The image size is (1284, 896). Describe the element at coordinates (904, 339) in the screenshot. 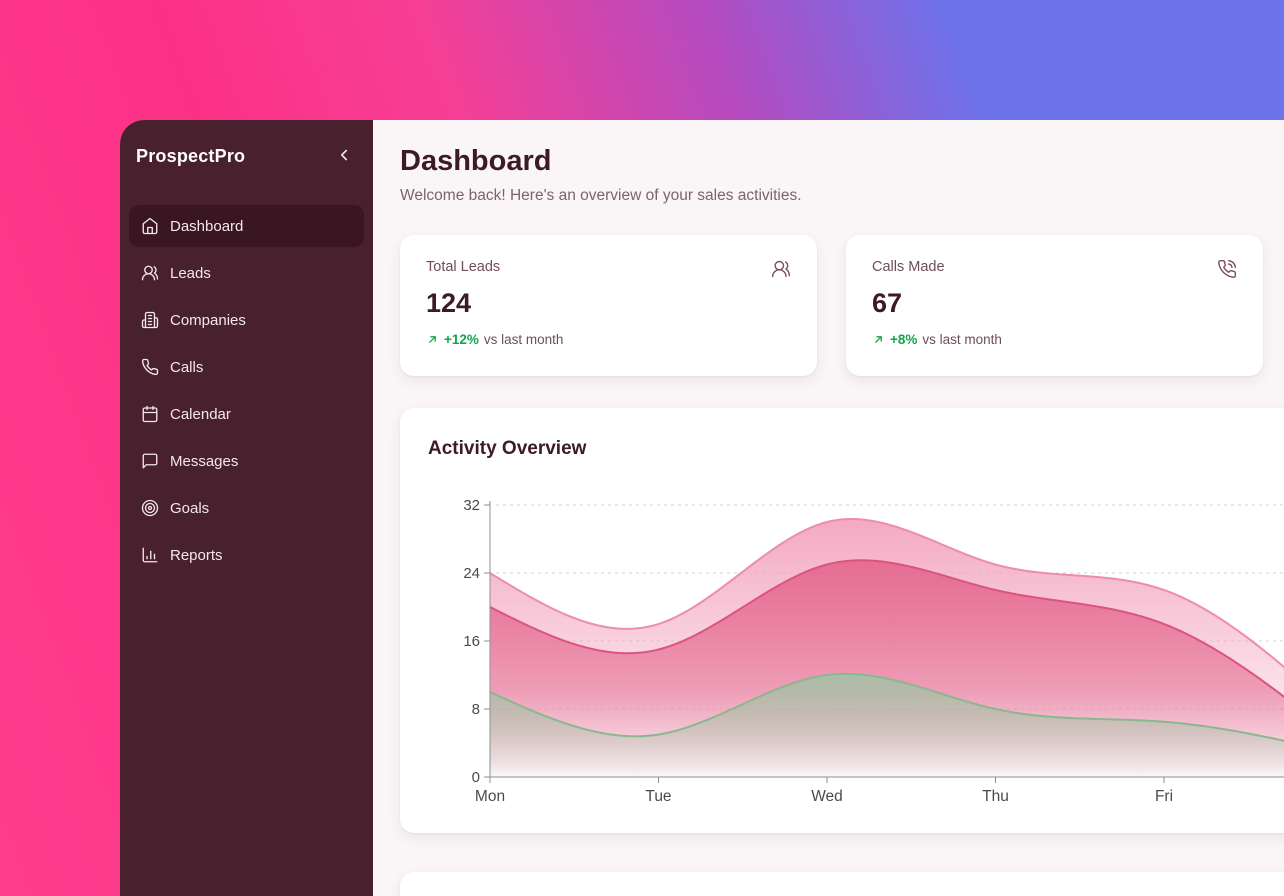

I see `trend-percent: +8%` at that location.